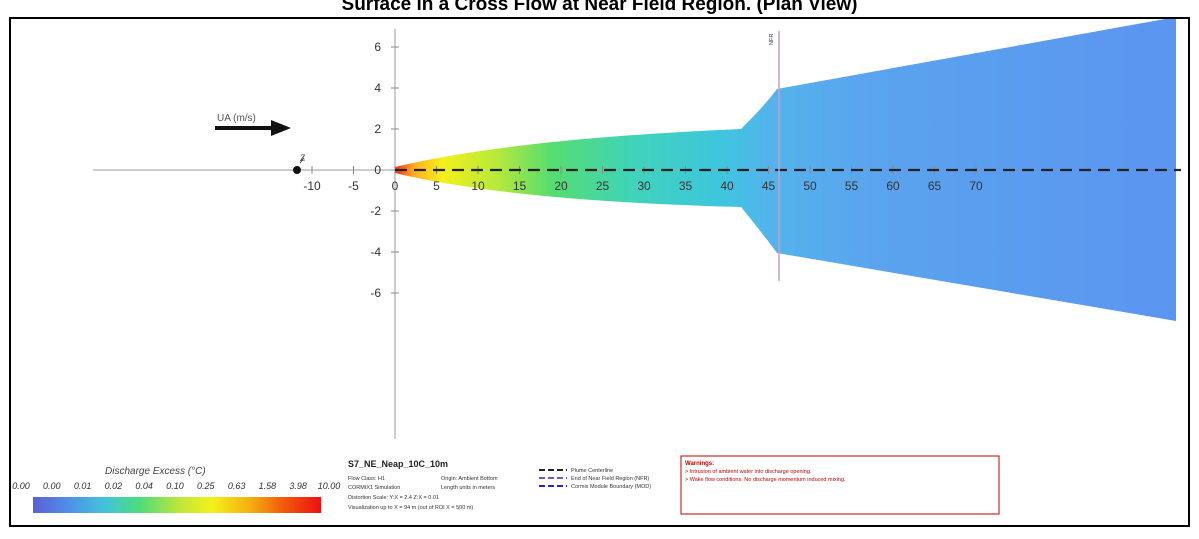 The width and height of the screenshot is (1199, 539). I want to click on y-tick-label: 4, so click(377, 88).